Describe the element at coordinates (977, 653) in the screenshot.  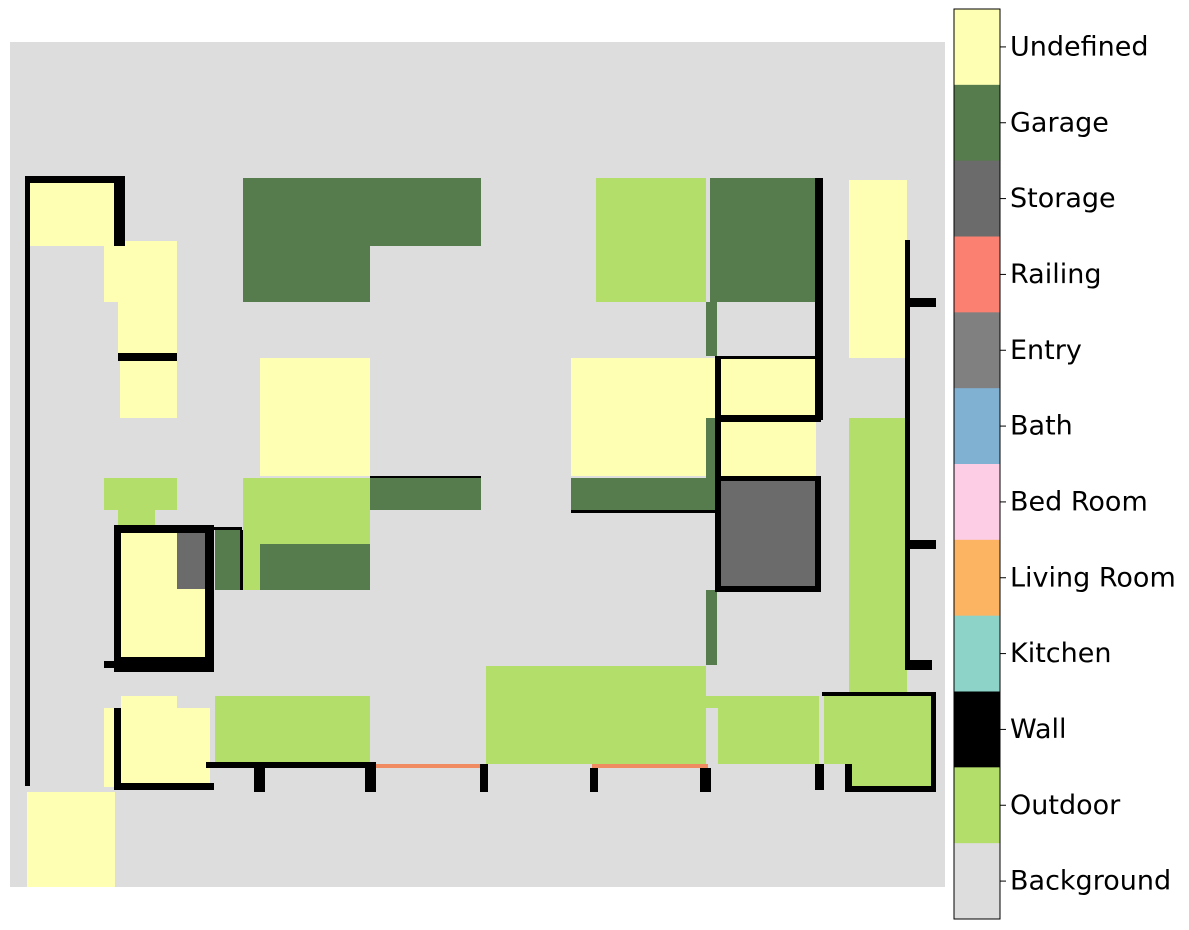
I see `legend-swatch-kitchen` at that location.